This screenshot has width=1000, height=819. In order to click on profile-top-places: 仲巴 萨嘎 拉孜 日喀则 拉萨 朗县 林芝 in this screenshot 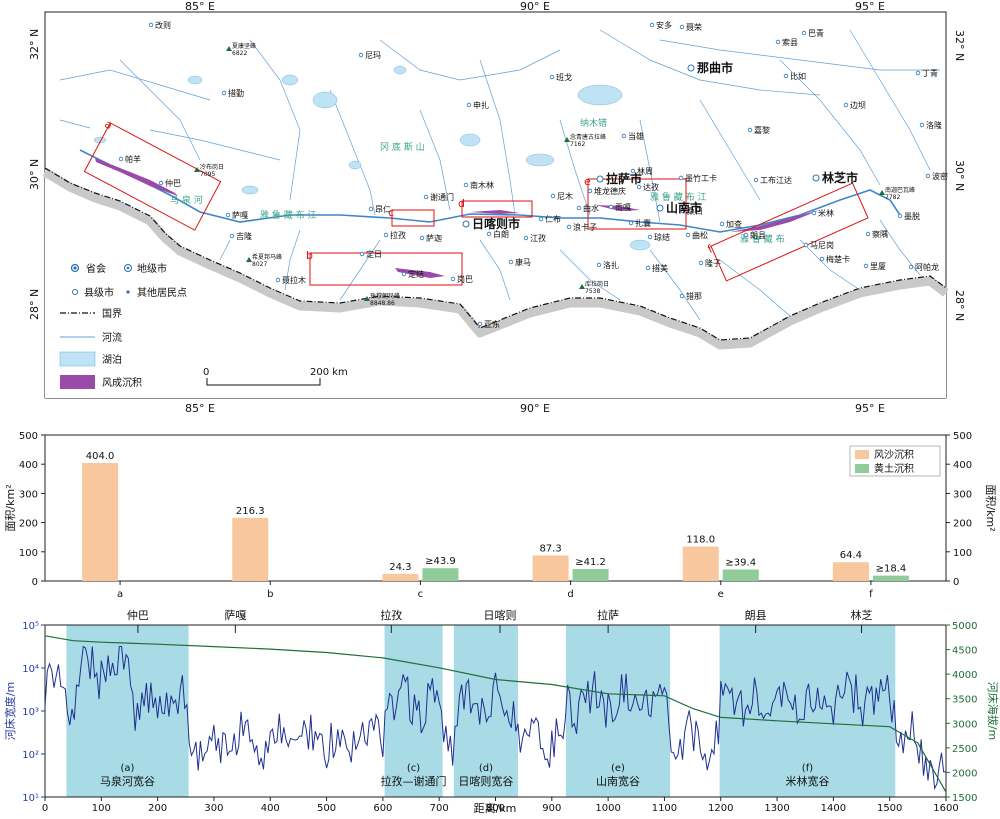, I will do `click(500, 620)`.